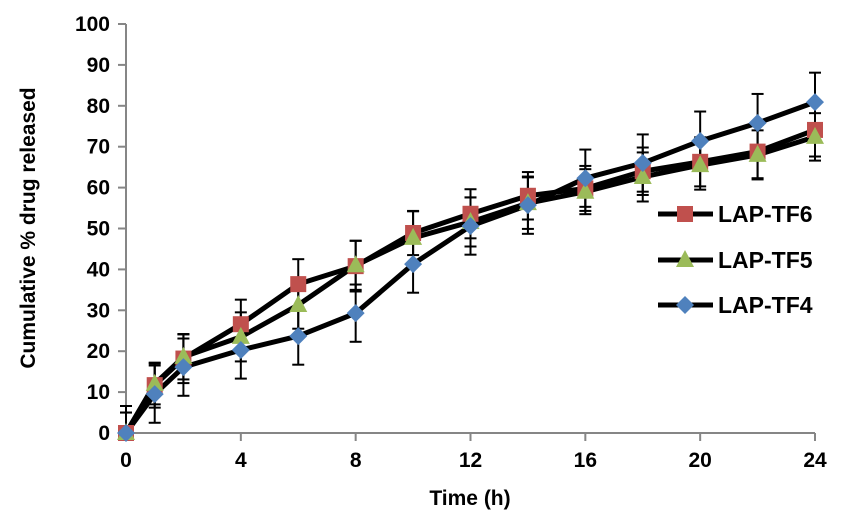 Image resolution: width=843 pixels, height=517 pixels. Describe the element at coordinates (98, 229) in the screenshot. I see `y-tick-label: 50` at that location.